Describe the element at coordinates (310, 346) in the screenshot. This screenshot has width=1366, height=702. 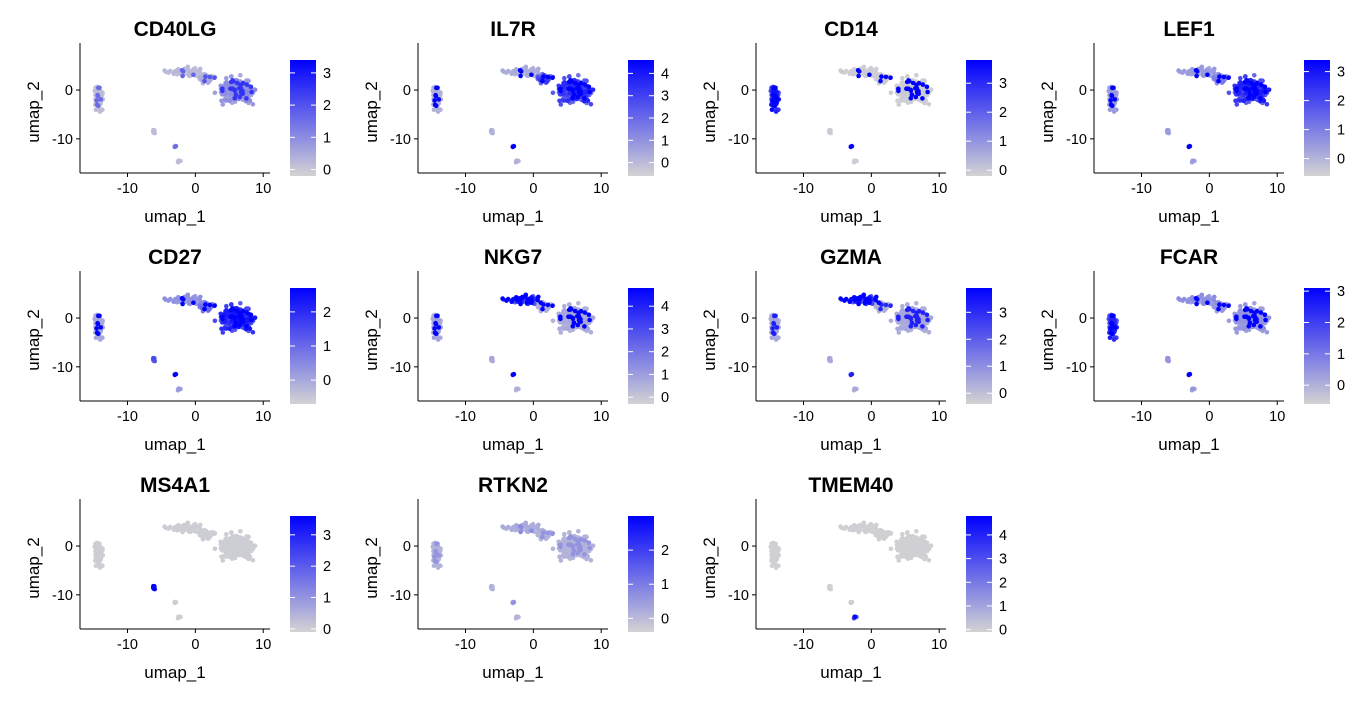
I see `colorbar: 012` at that location.